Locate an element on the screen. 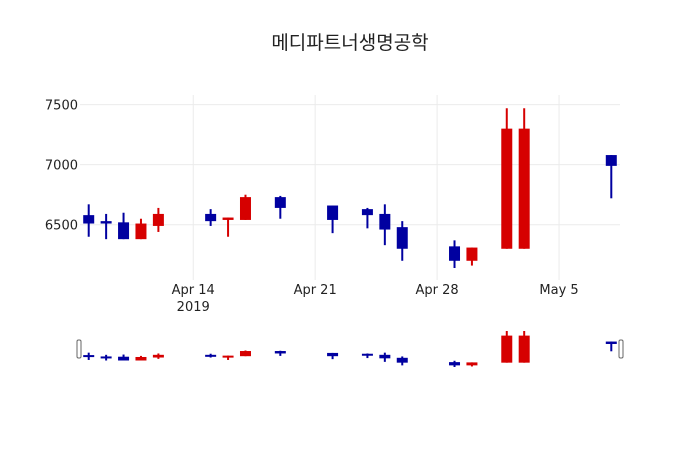 Image resolution: width=700 pixels, height=450 pixels. chart-title: 메디파트너생명공학 is located at coordinates (350, 43).